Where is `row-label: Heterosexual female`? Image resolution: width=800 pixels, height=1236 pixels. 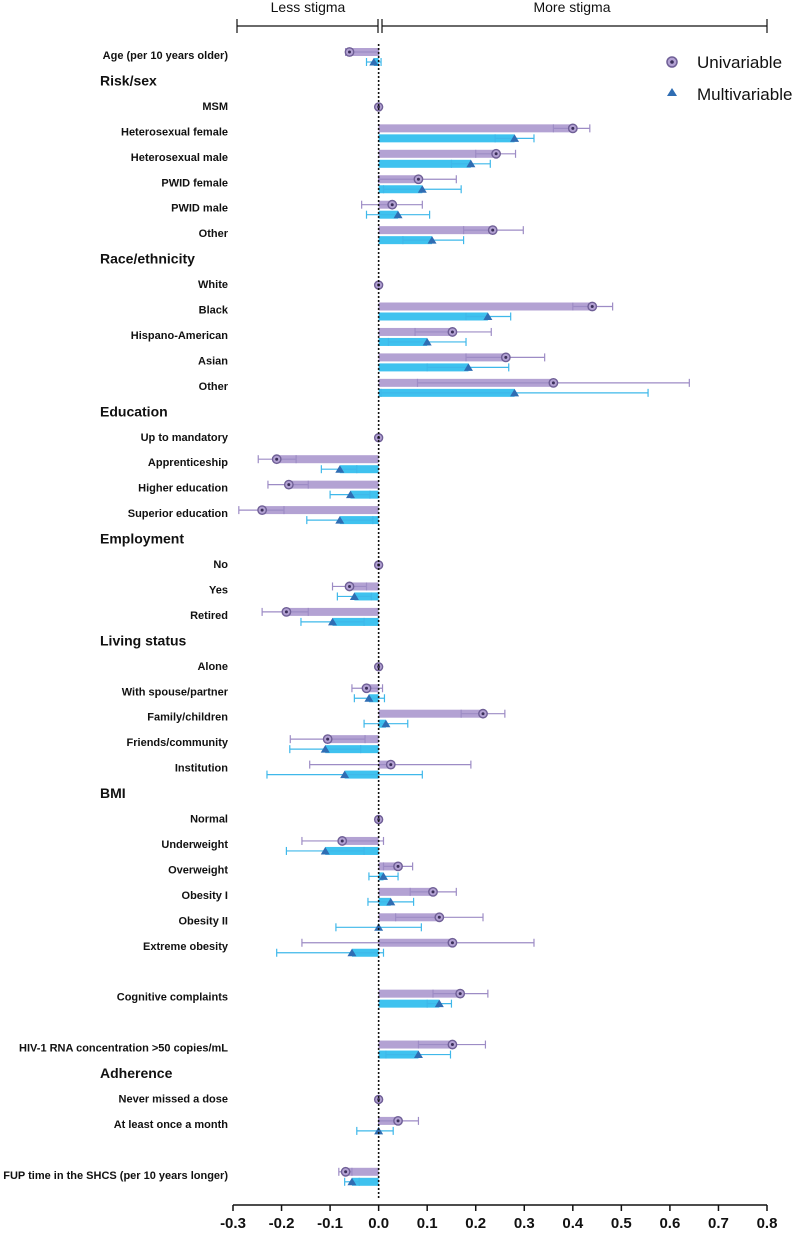 row-label: Heterosexual female is located at coordinates (174, 132).